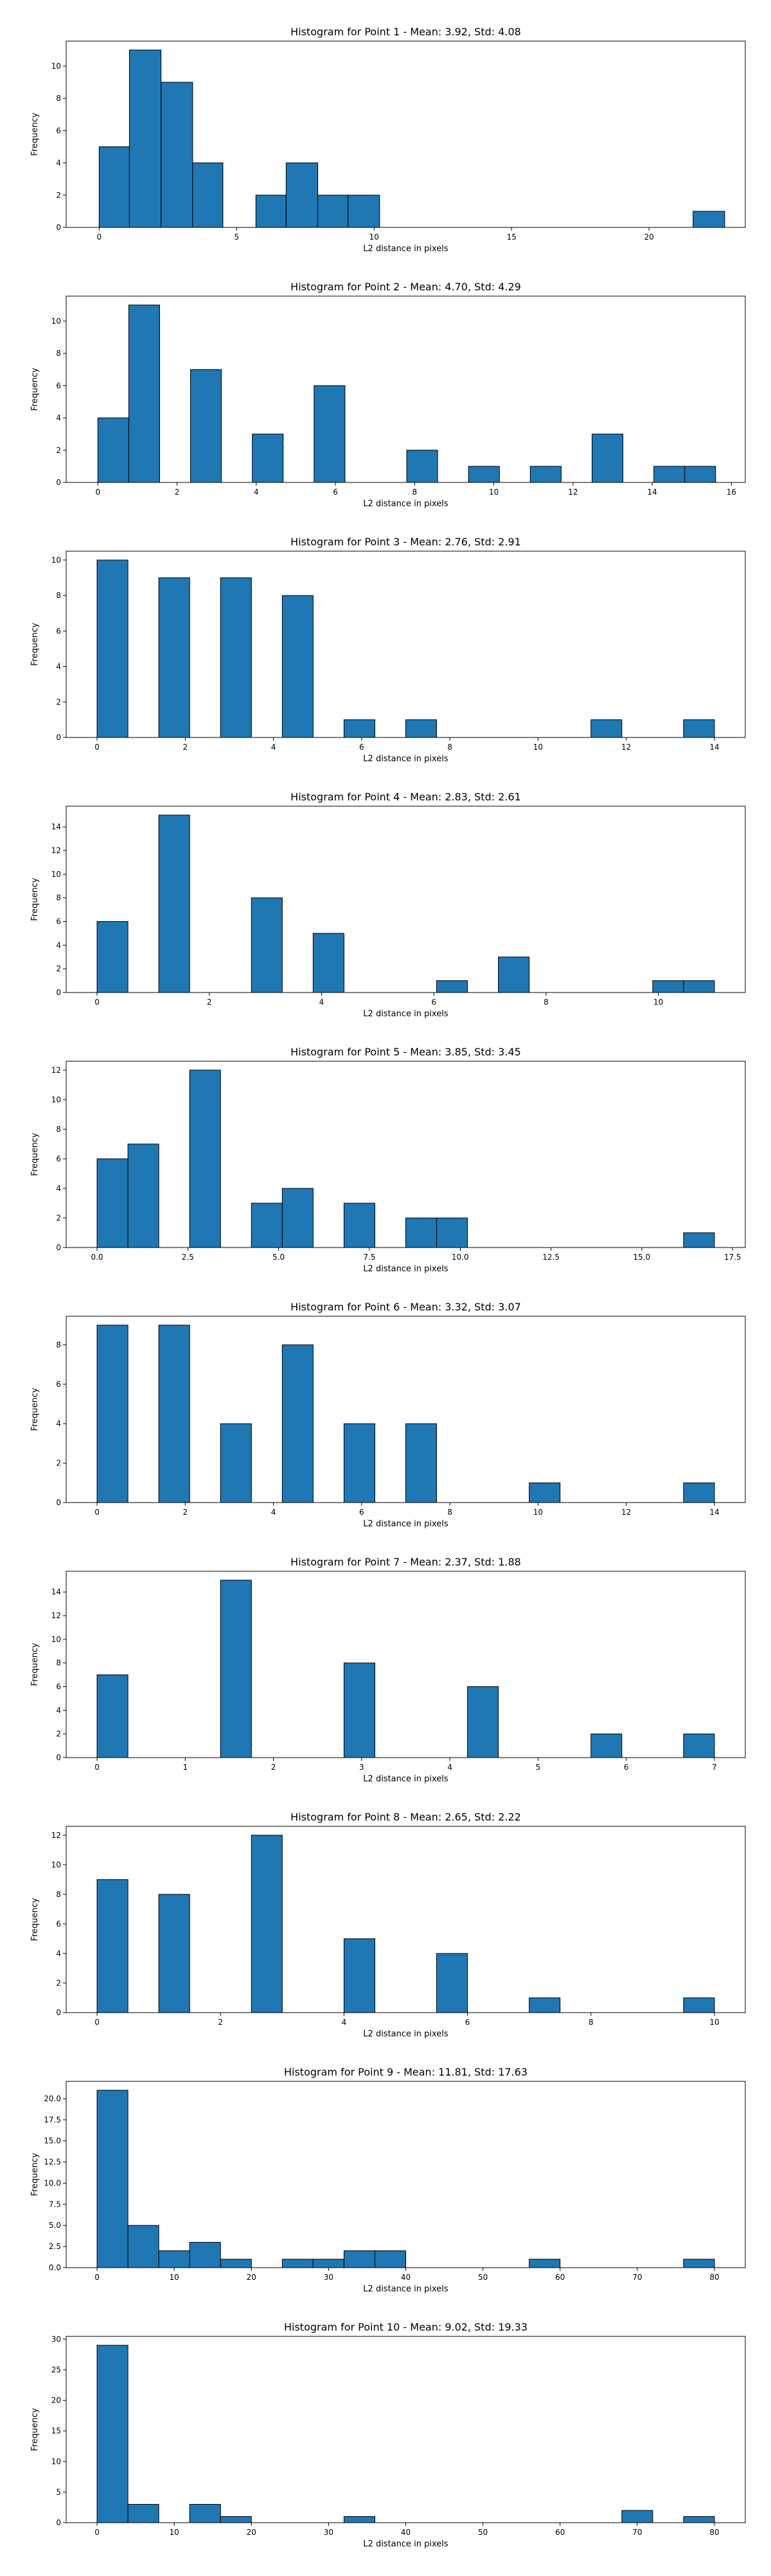  What do you see at coordinates (52, 2098) in the screenshot?
I see `y-tick-label: 20.0` at bounding box center [52, 2098].